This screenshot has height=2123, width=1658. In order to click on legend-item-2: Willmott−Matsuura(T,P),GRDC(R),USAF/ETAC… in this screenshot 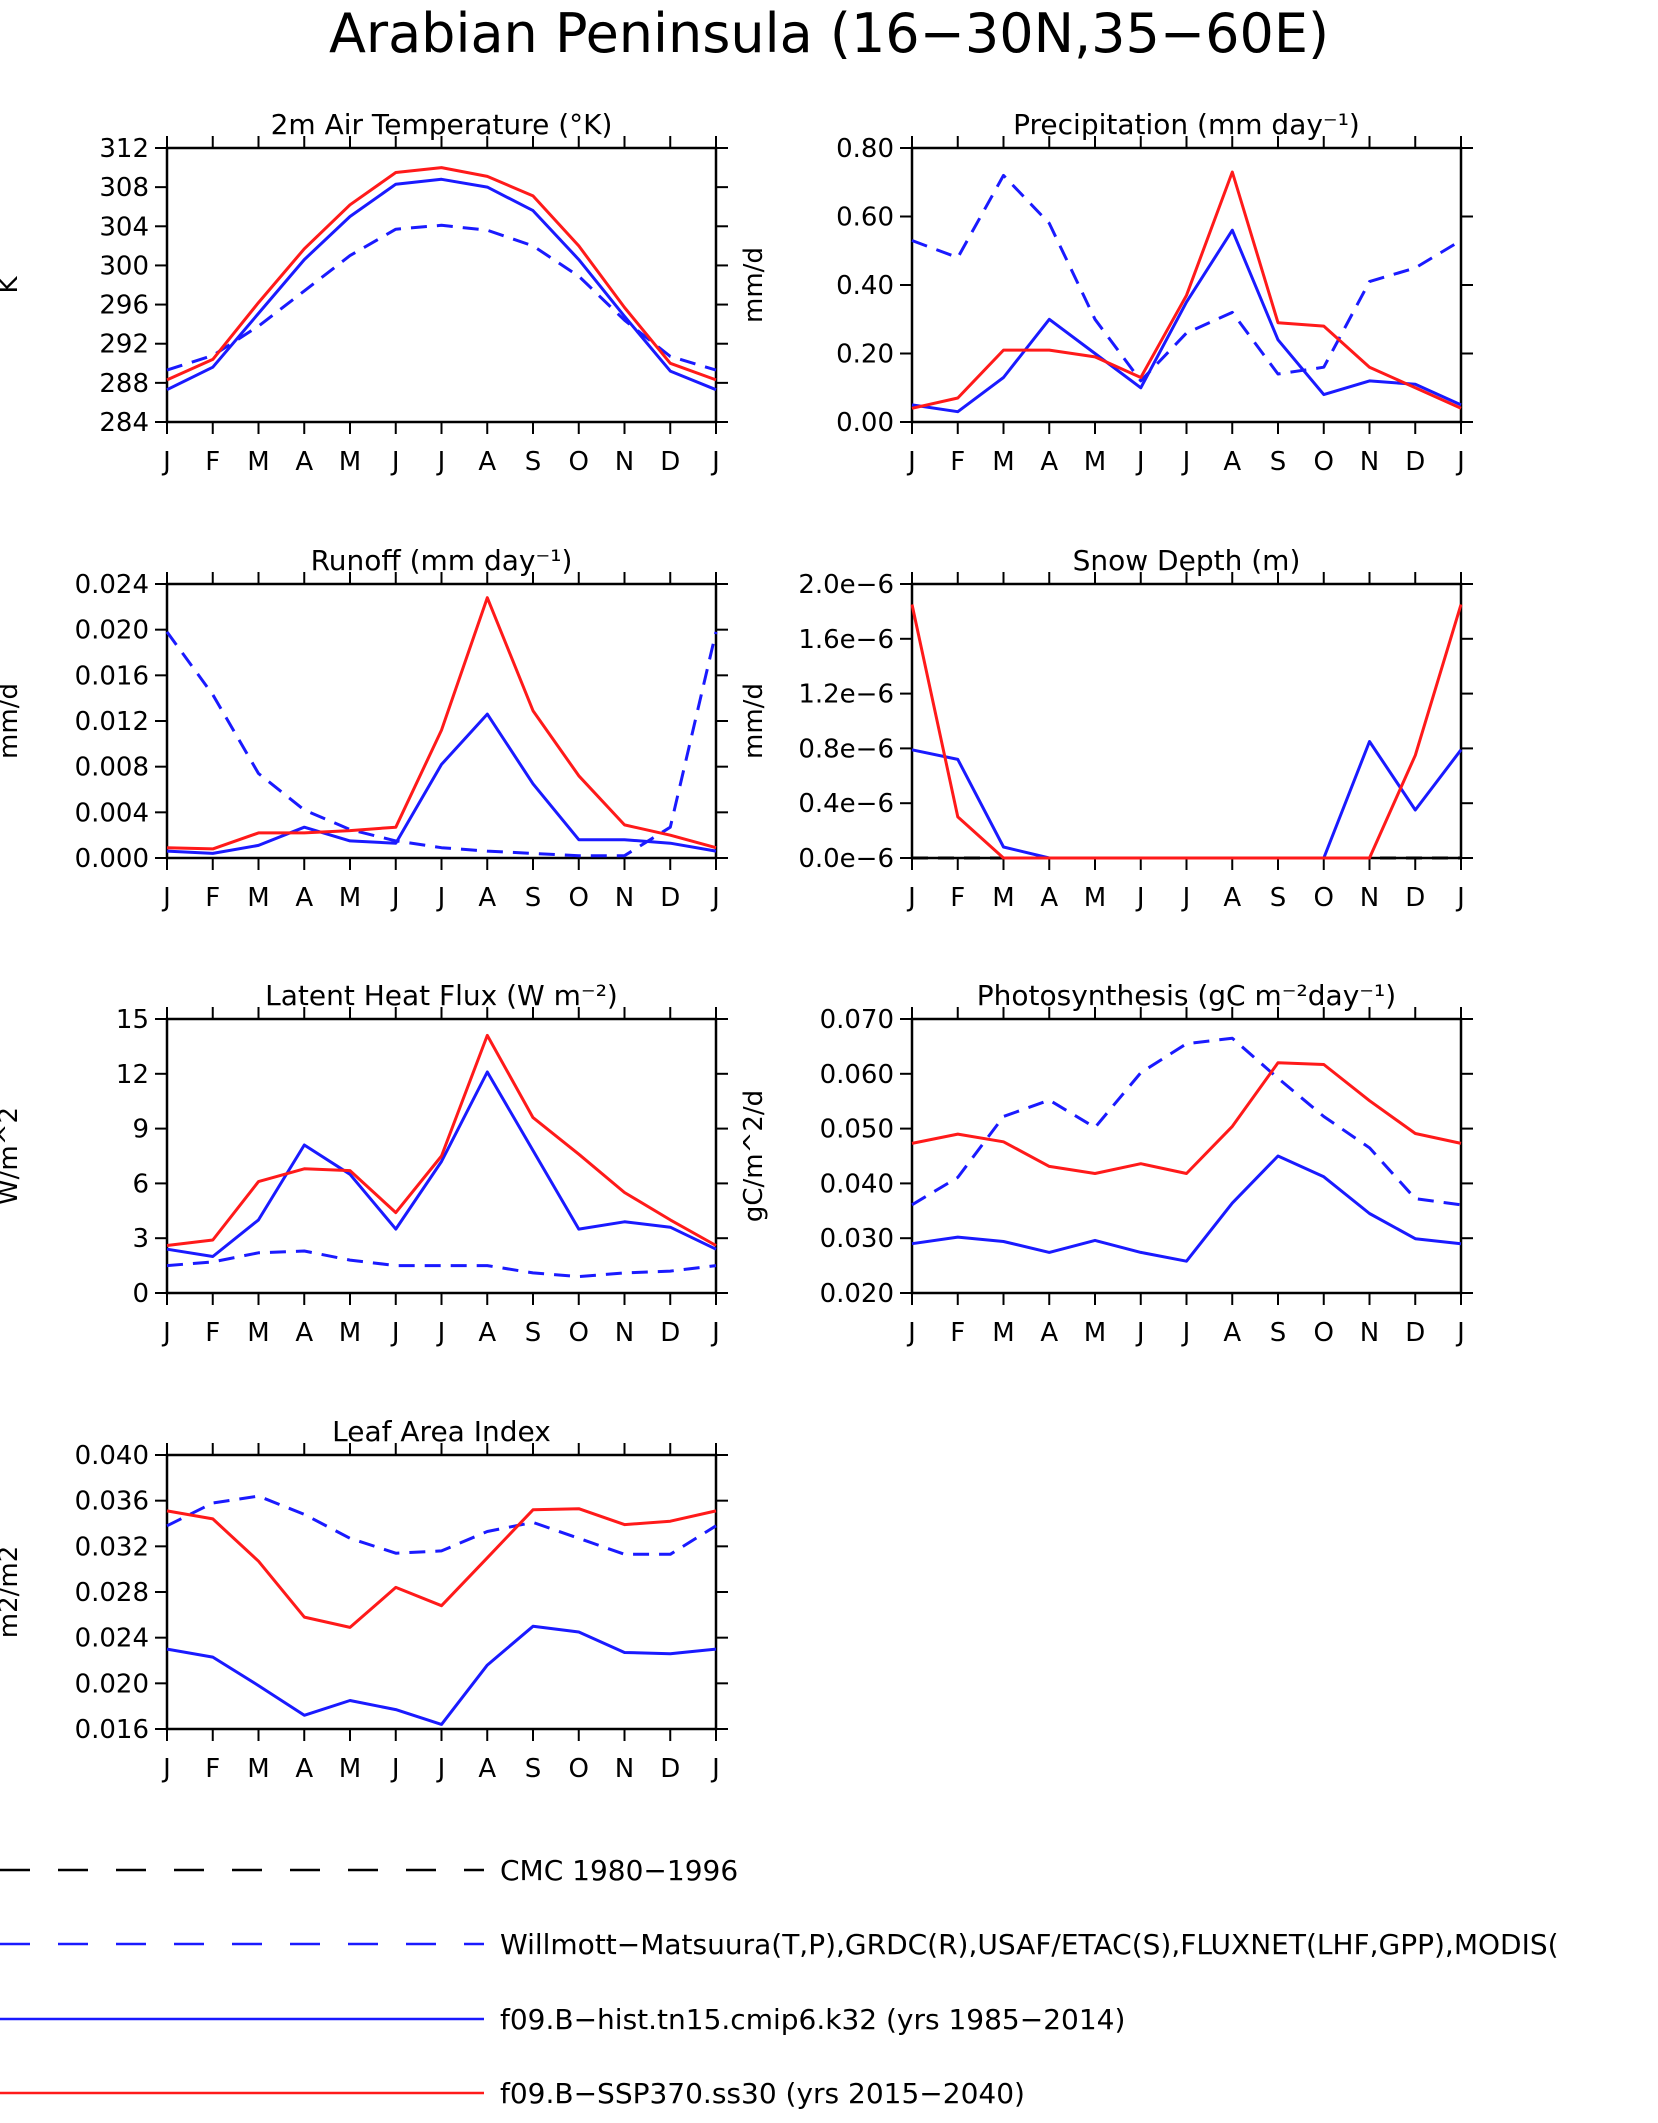, I will do `click(779, 1944)`.